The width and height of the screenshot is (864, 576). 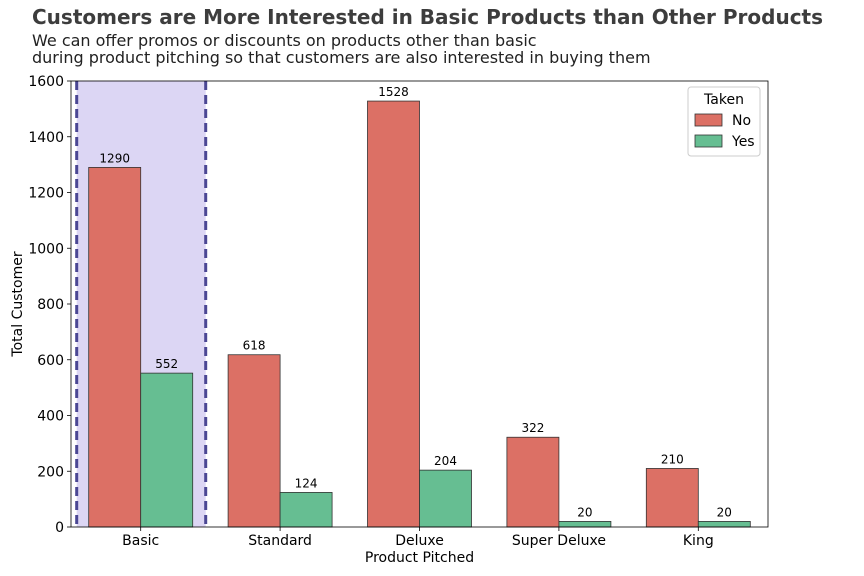 I want to click on y-tick-label: 800, so click(x=50, y=305).